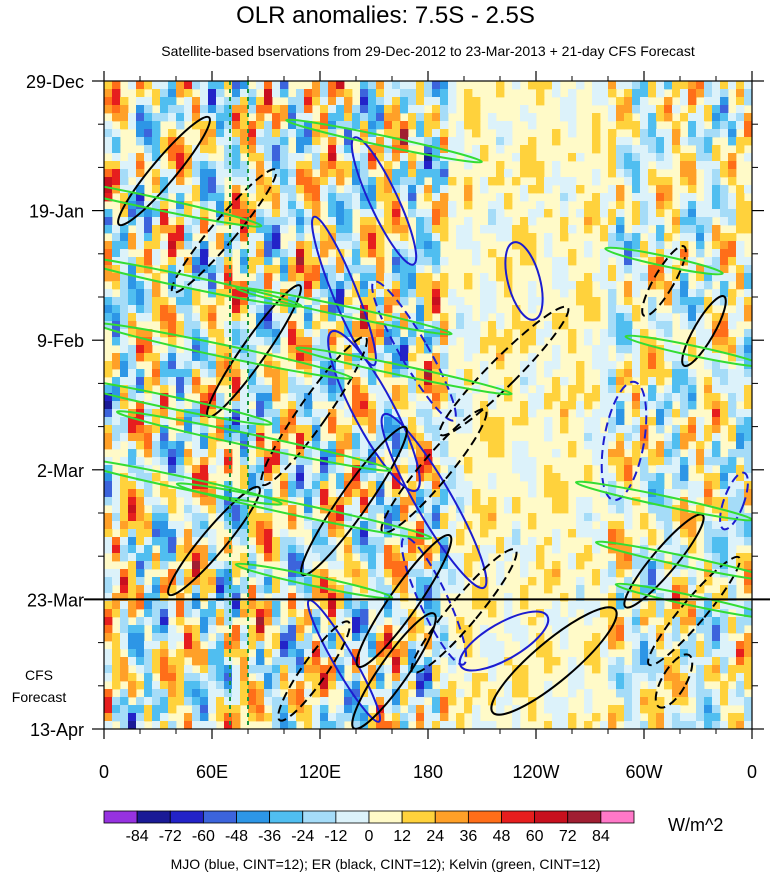 Image resolution: width=771 pixels, height=878 pixels. What do you see at coordinates (302, 836) in the screenshot?
I see `colorbar-label: -24` at bounding box center [302, 836].